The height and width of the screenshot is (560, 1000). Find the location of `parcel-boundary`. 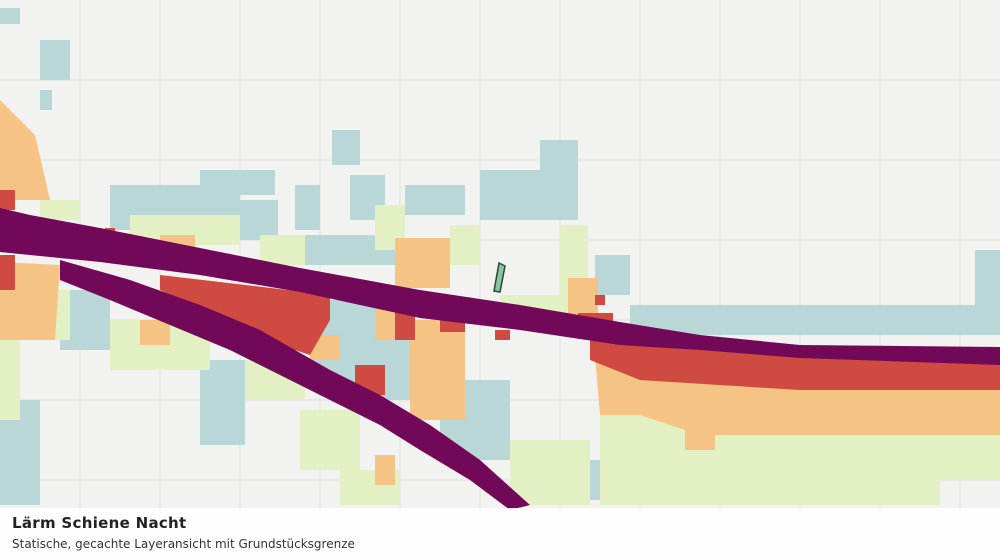

parcel-boundary is located at coordinates (499, 277).